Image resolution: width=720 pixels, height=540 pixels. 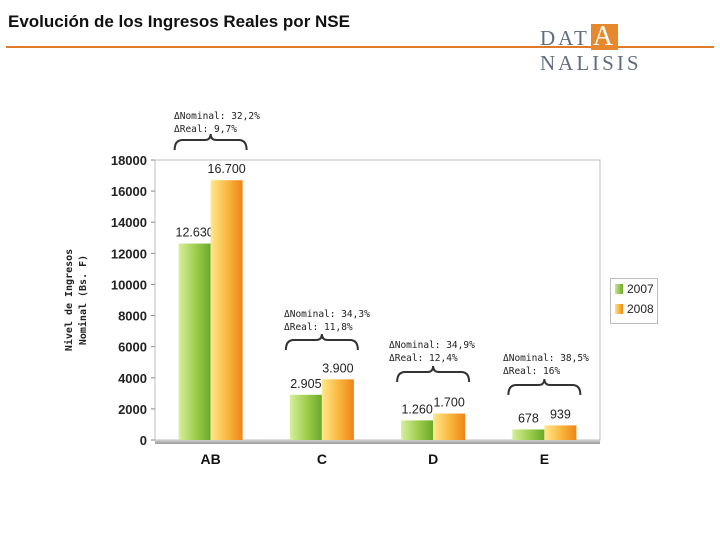 What do you see at coordinates (360, 47) in the screenshot?
I see `title-divider` at bounding box center [360, 47].